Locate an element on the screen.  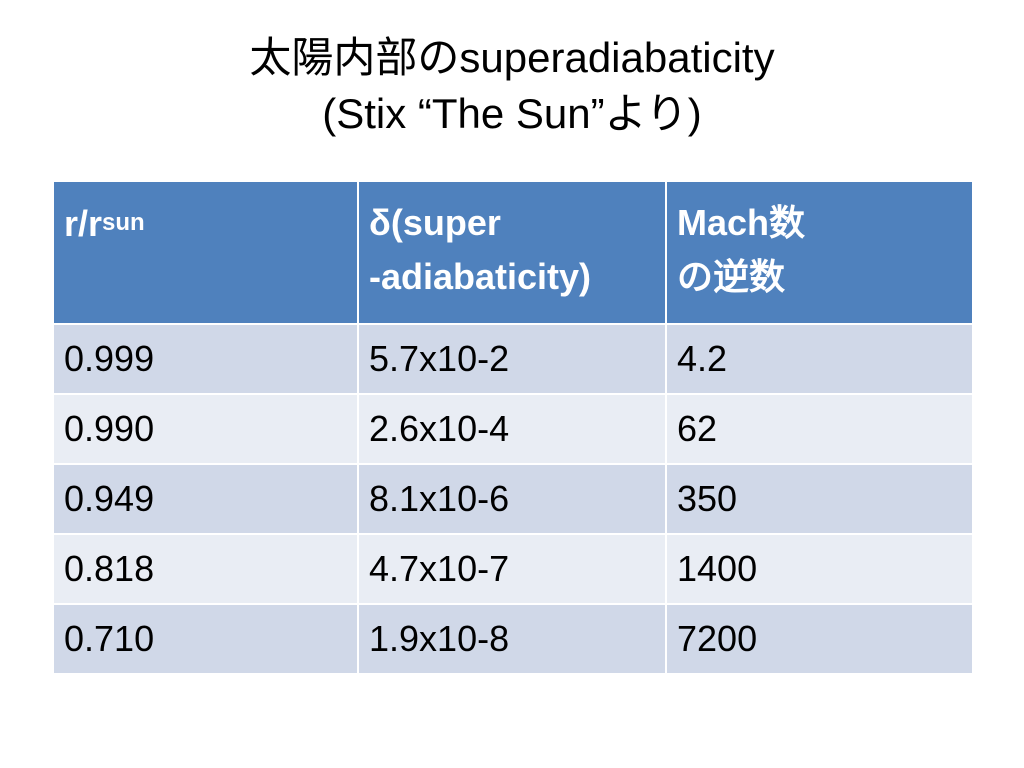
table-cell: 0.710 is located at coordinates (205, 639).